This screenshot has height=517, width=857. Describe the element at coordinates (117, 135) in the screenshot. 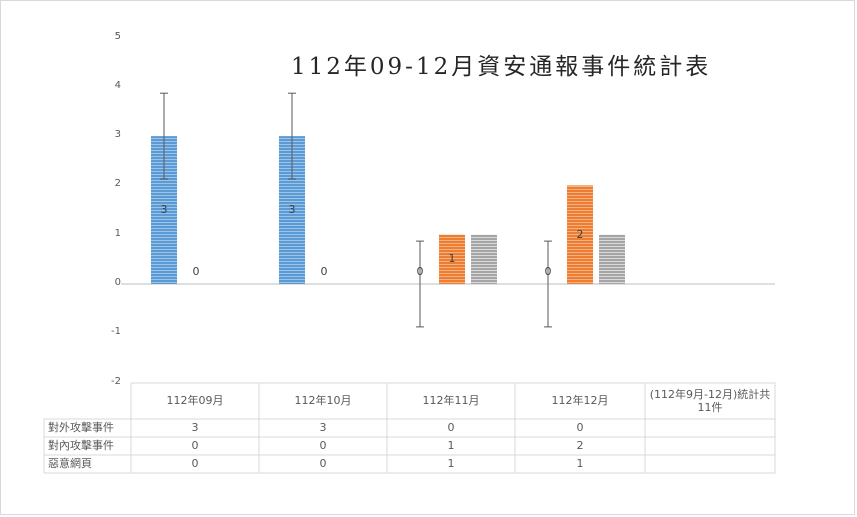

I see `y-tick-label: 3` at that location.